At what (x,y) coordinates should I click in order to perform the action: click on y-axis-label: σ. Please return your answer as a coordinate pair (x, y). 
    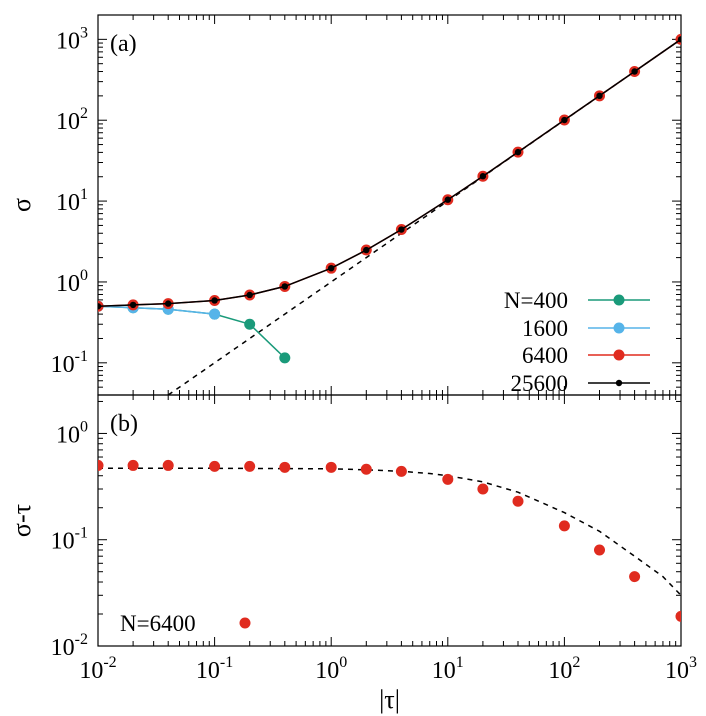
    Looking at the image, I should click on (21, 205).